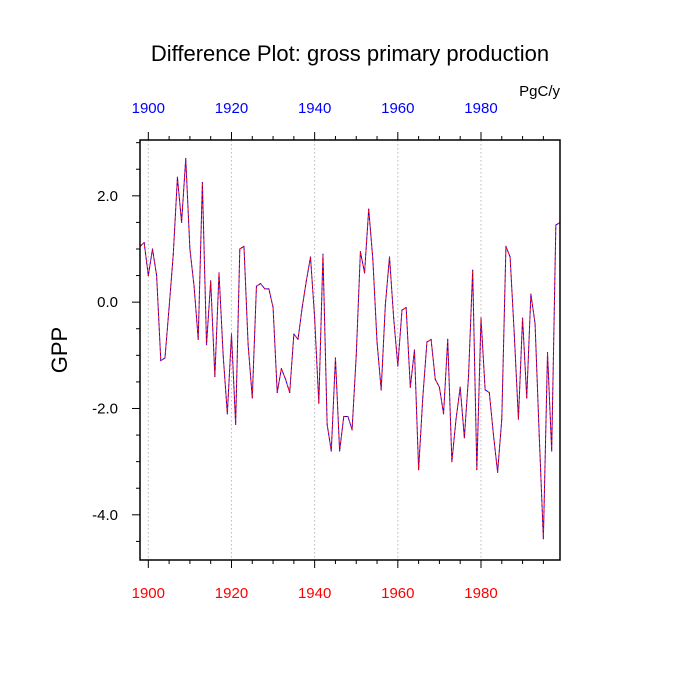  What do you see at coordinates (348, 416) in the screenshot?
I see `data-point-1948` at bounding box center [348, 416].